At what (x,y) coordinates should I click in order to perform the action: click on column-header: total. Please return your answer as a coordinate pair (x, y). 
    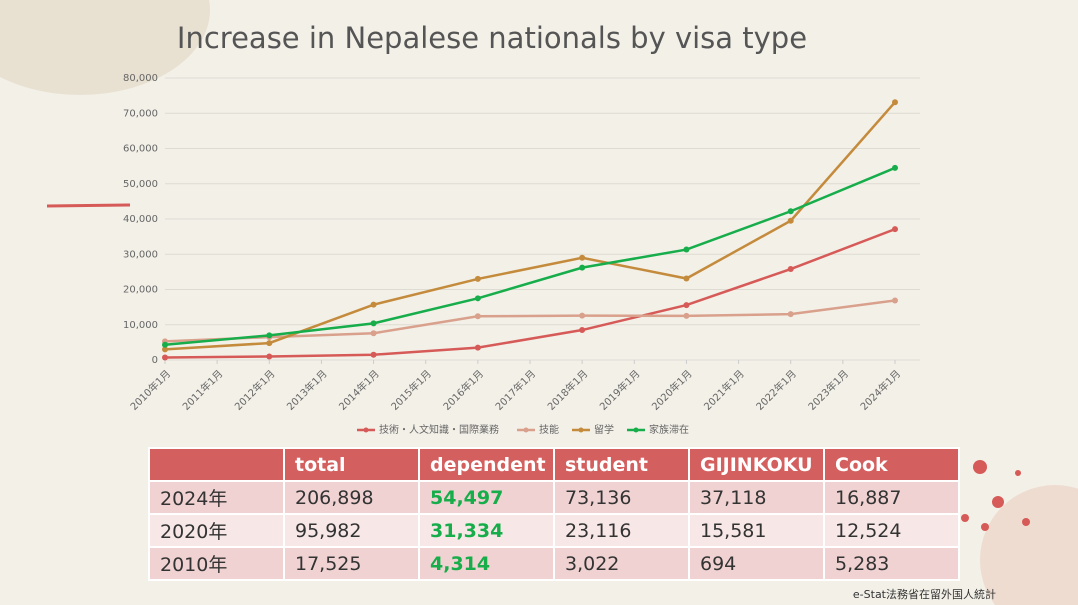
    Looking at the image, I should click on (351, 464).